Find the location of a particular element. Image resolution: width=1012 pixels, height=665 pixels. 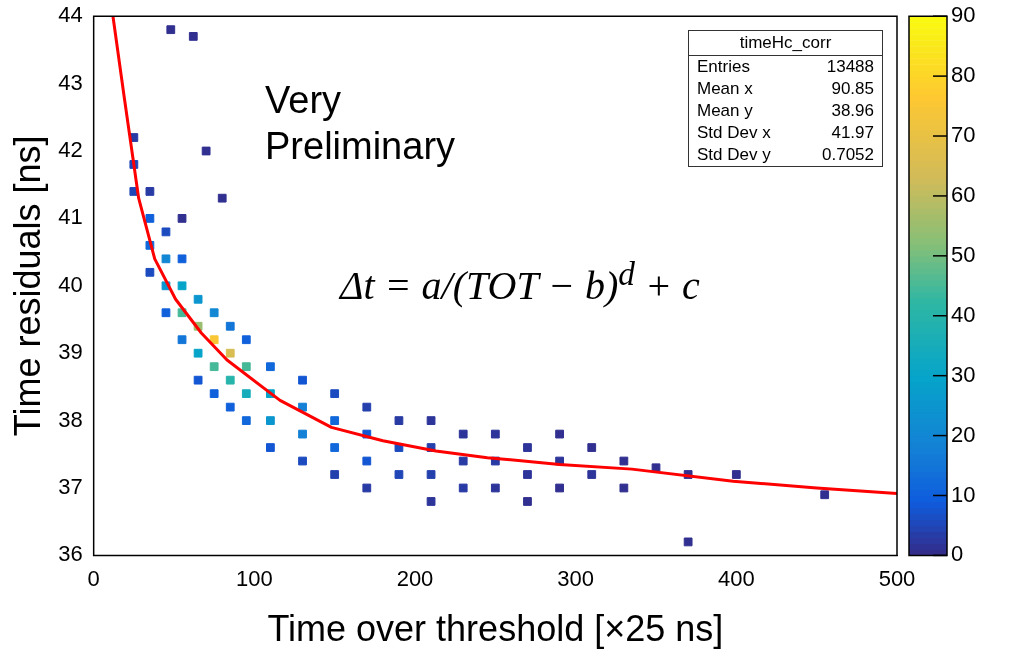

color-bar-label: 0 is located at coordinates (957, 554).